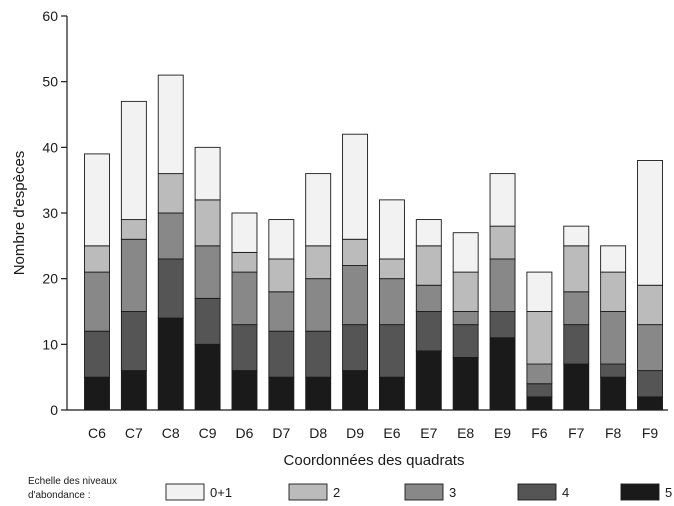 The image size is (674, 506). What do you see at coordinates (133, 160) in the screenshot?
I see `bar-segment-C7-level-0plus1` at bounding box center [133, 160].